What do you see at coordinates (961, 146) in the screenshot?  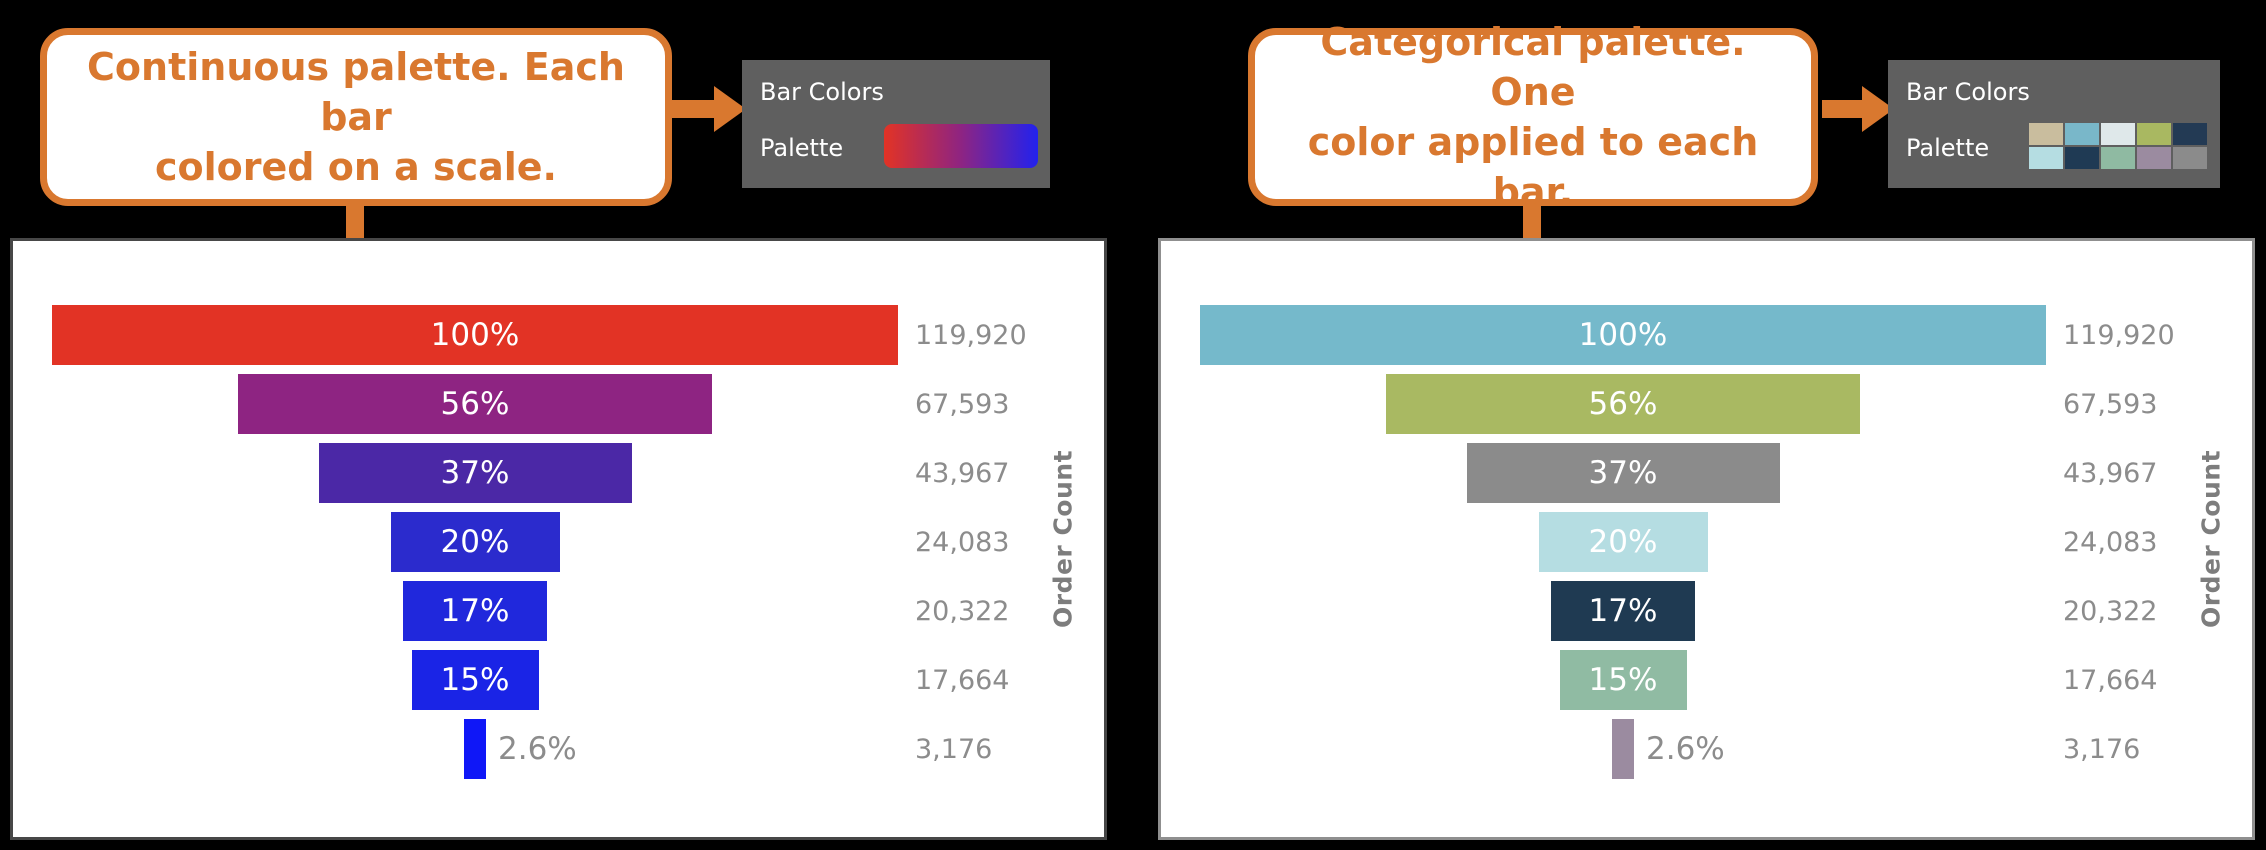 I see `gradient-palette-swatch` at bounding box center [961, 146].